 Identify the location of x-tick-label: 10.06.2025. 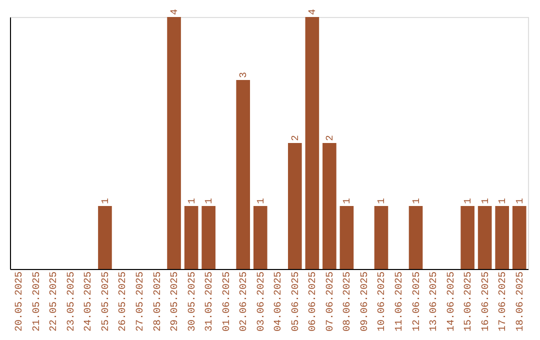
(382, 302).